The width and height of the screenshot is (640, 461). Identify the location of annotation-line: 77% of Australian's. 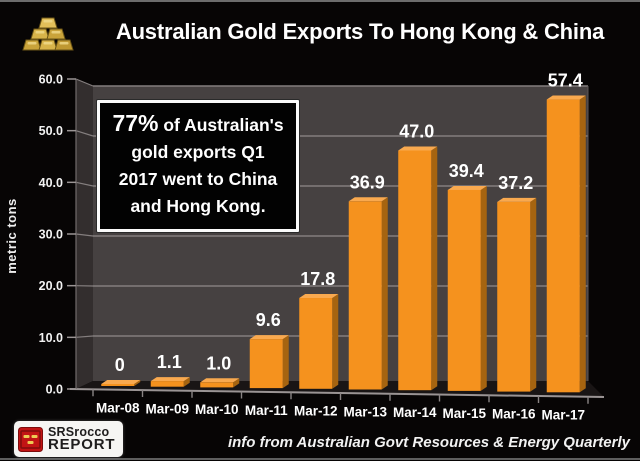
(198, 124).